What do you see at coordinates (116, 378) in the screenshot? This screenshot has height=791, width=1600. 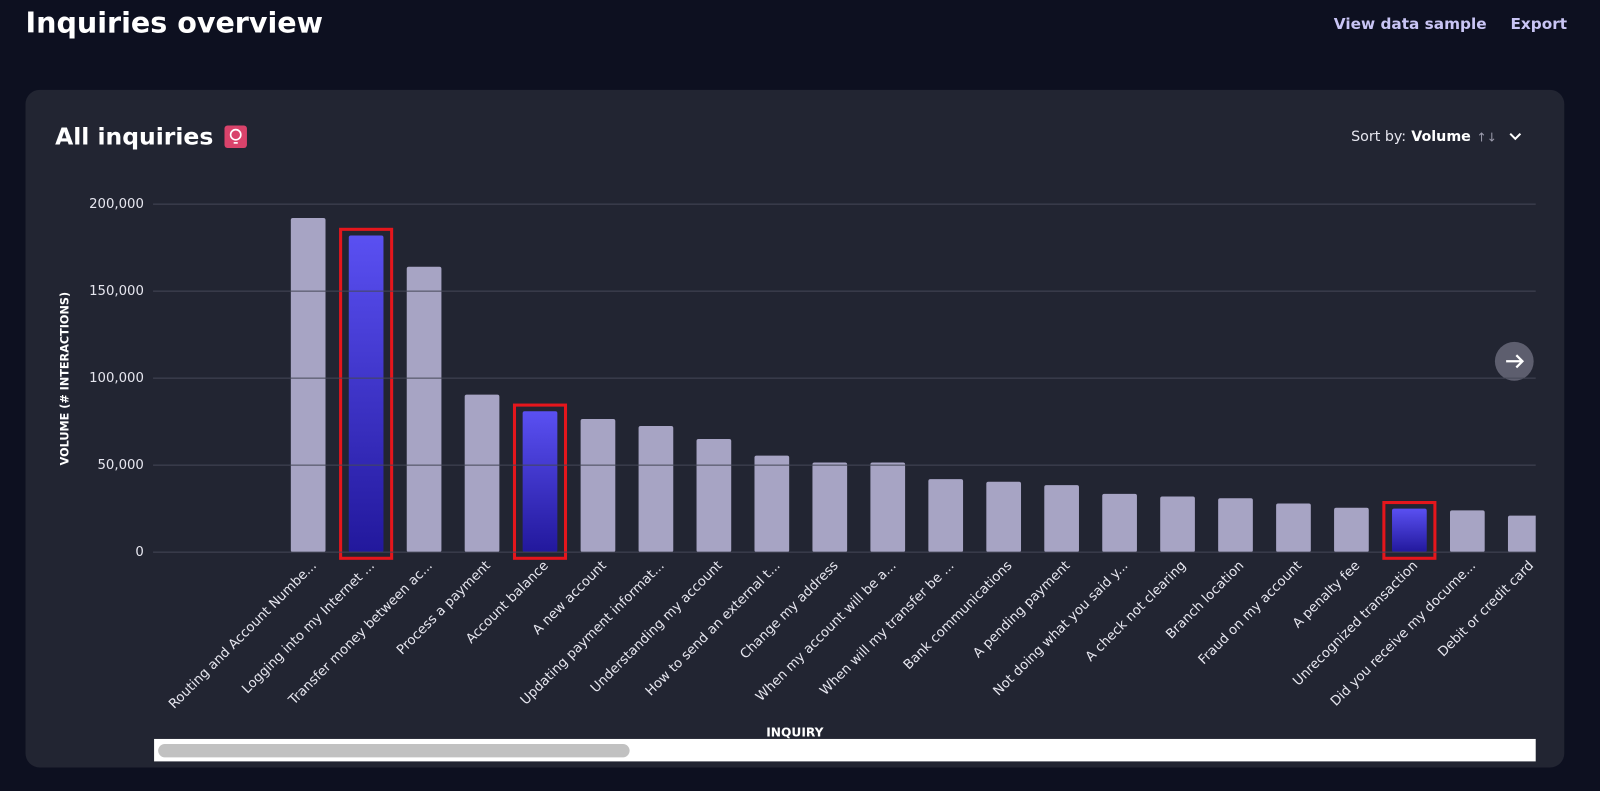 I see `y-tick-label: 100,000` at bounding box center [116, 378].